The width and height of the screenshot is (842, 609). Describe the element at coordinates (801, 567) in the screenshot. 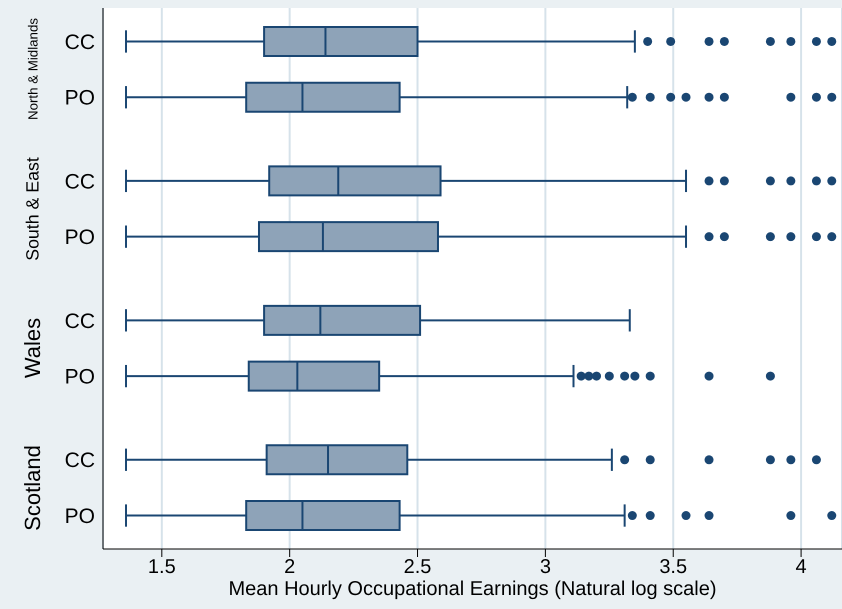

I see `x-tick-label: 4` at that location.